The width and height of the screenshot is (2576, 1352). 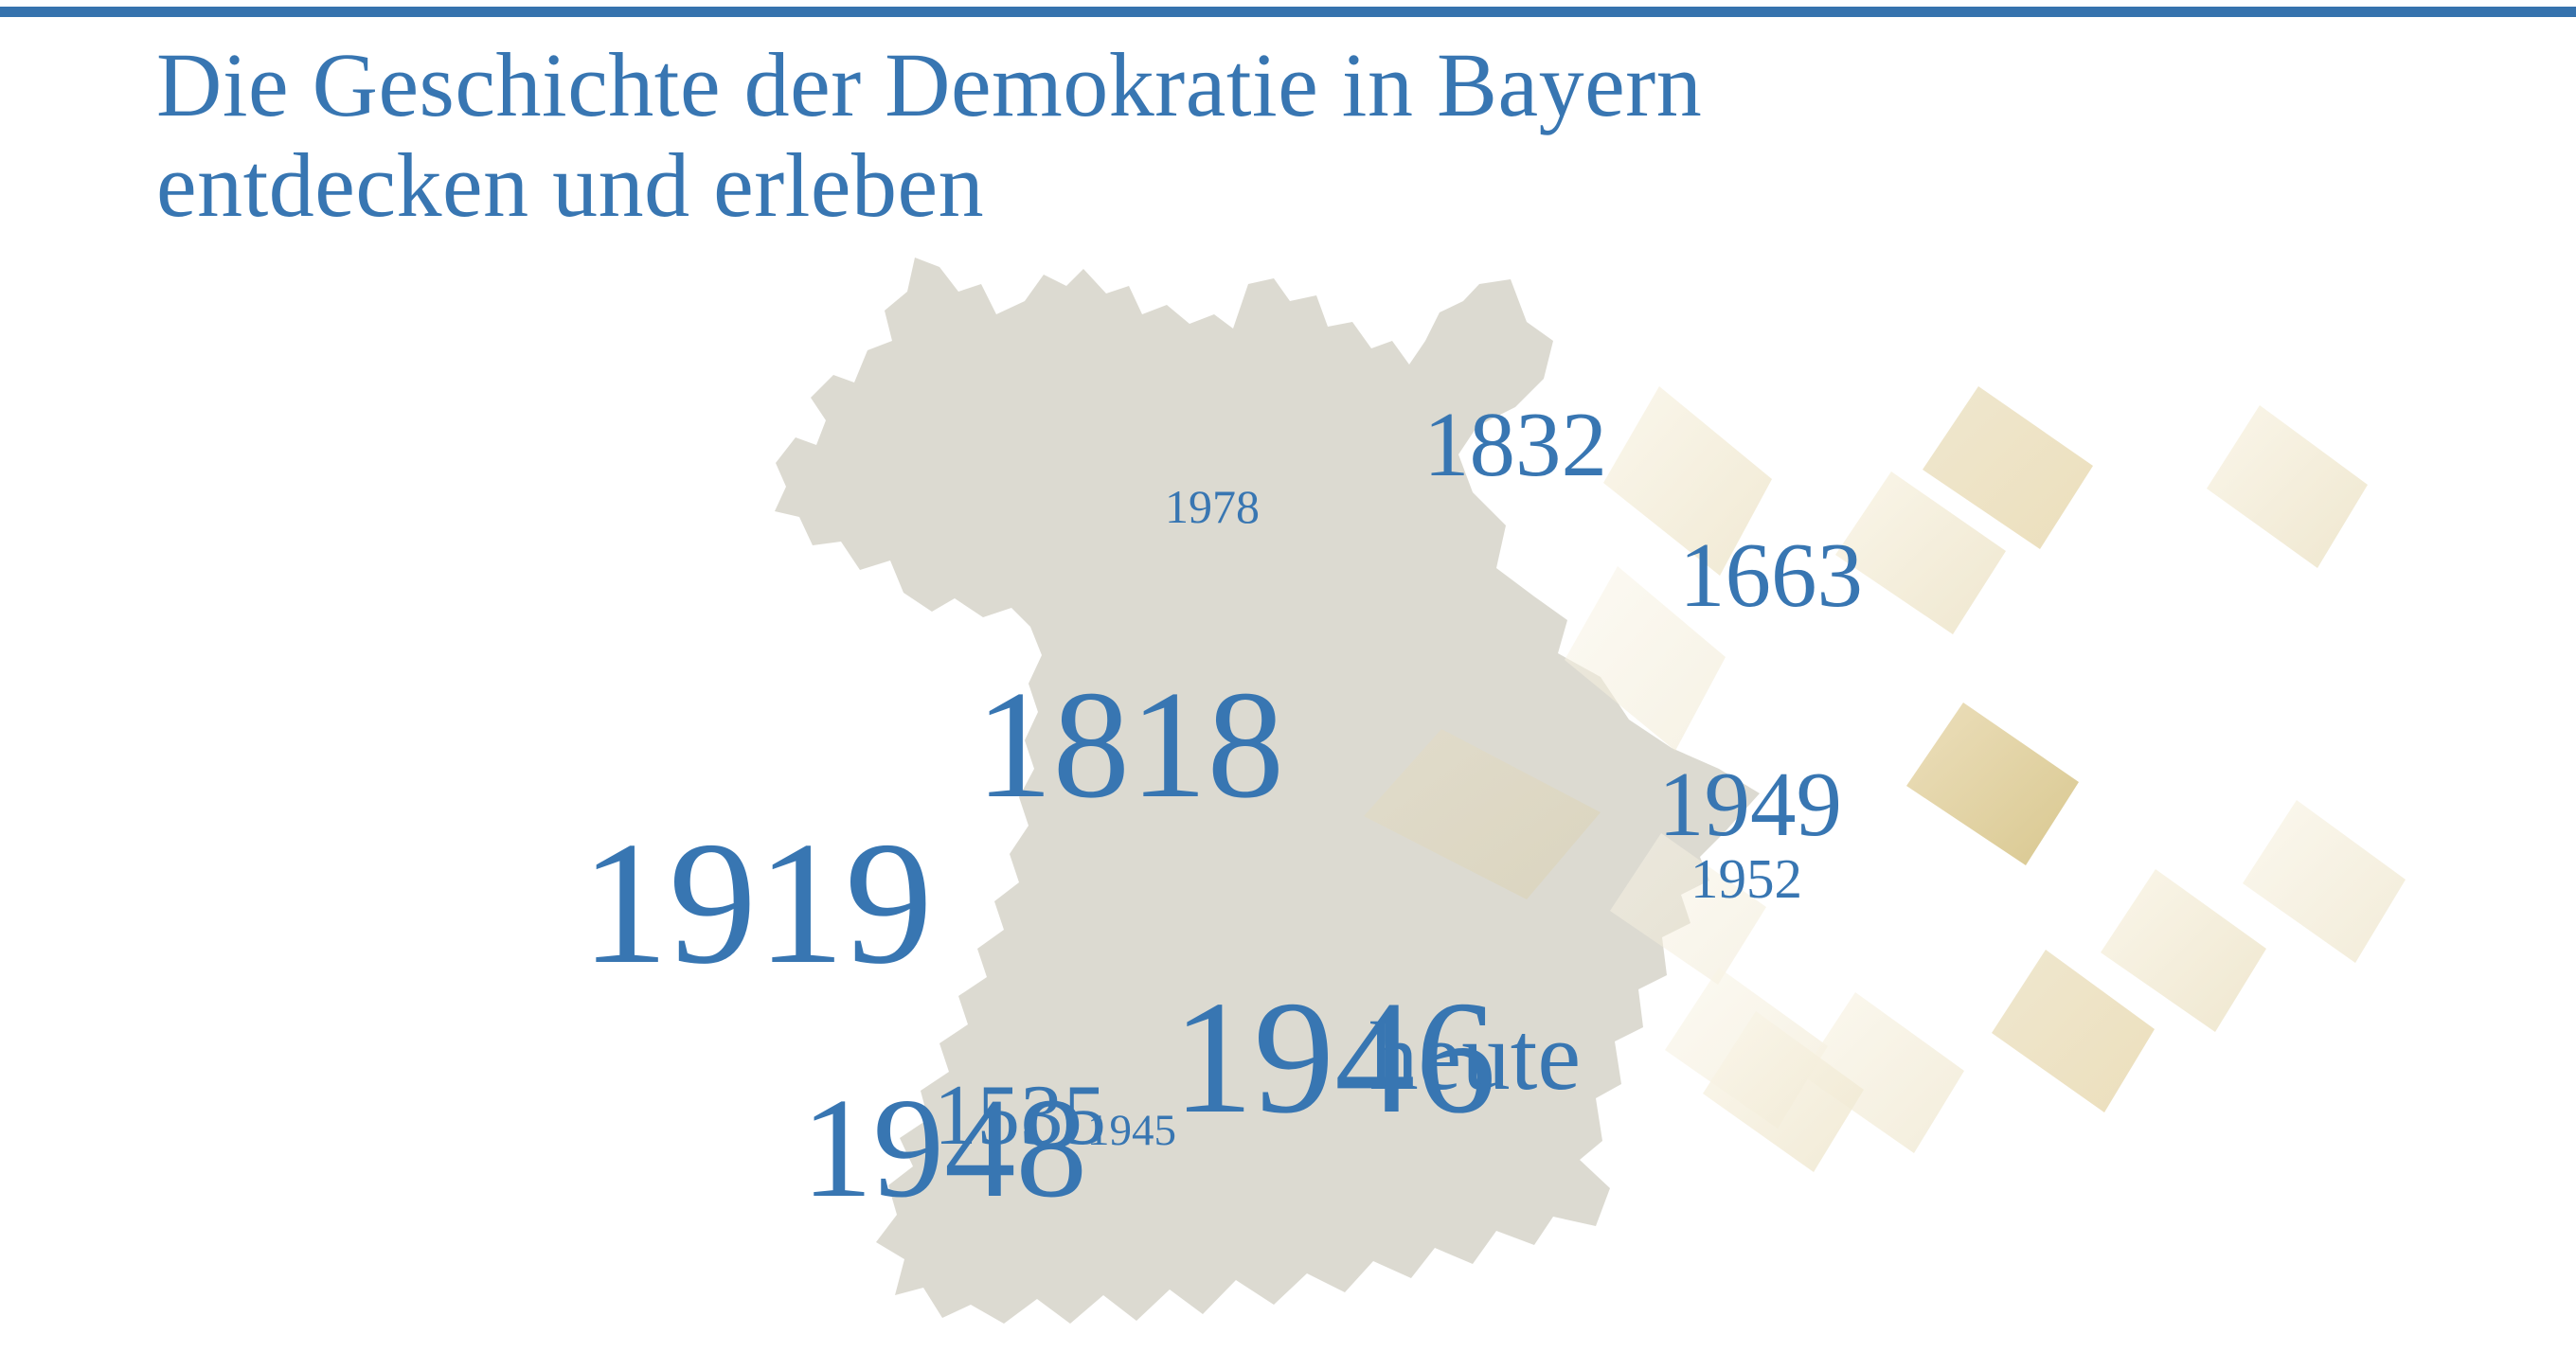 I want to click on year-1919: 1919, so click(x=757, y=903).